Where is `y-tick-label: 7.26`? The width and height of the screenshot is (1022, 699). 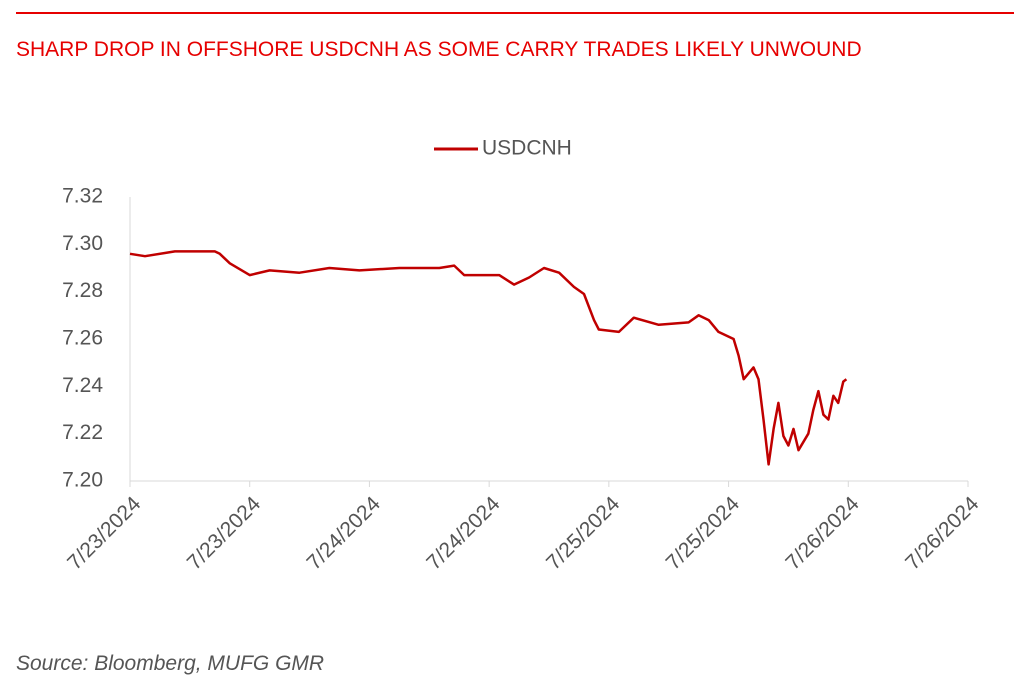
y-tick-label: 7.26 is located at coordinates (82, 338).